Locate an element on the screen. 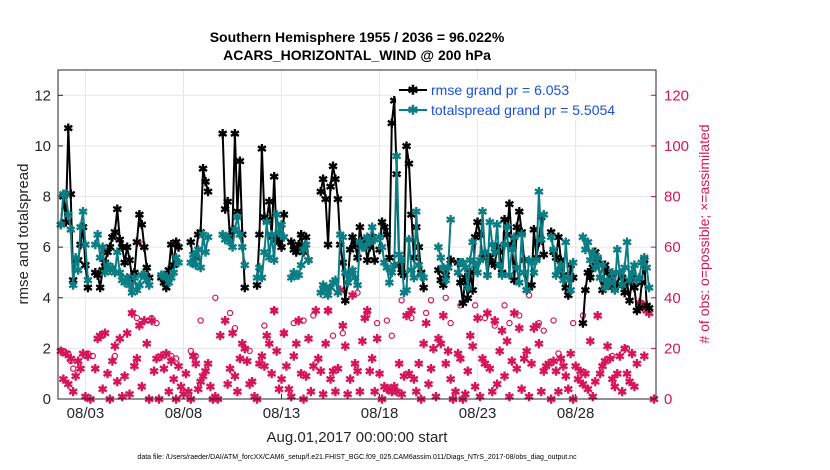 The width and height of the screenshot is (830, 470). y-right-tick-label: 40 is located at coordinates (672, 298).